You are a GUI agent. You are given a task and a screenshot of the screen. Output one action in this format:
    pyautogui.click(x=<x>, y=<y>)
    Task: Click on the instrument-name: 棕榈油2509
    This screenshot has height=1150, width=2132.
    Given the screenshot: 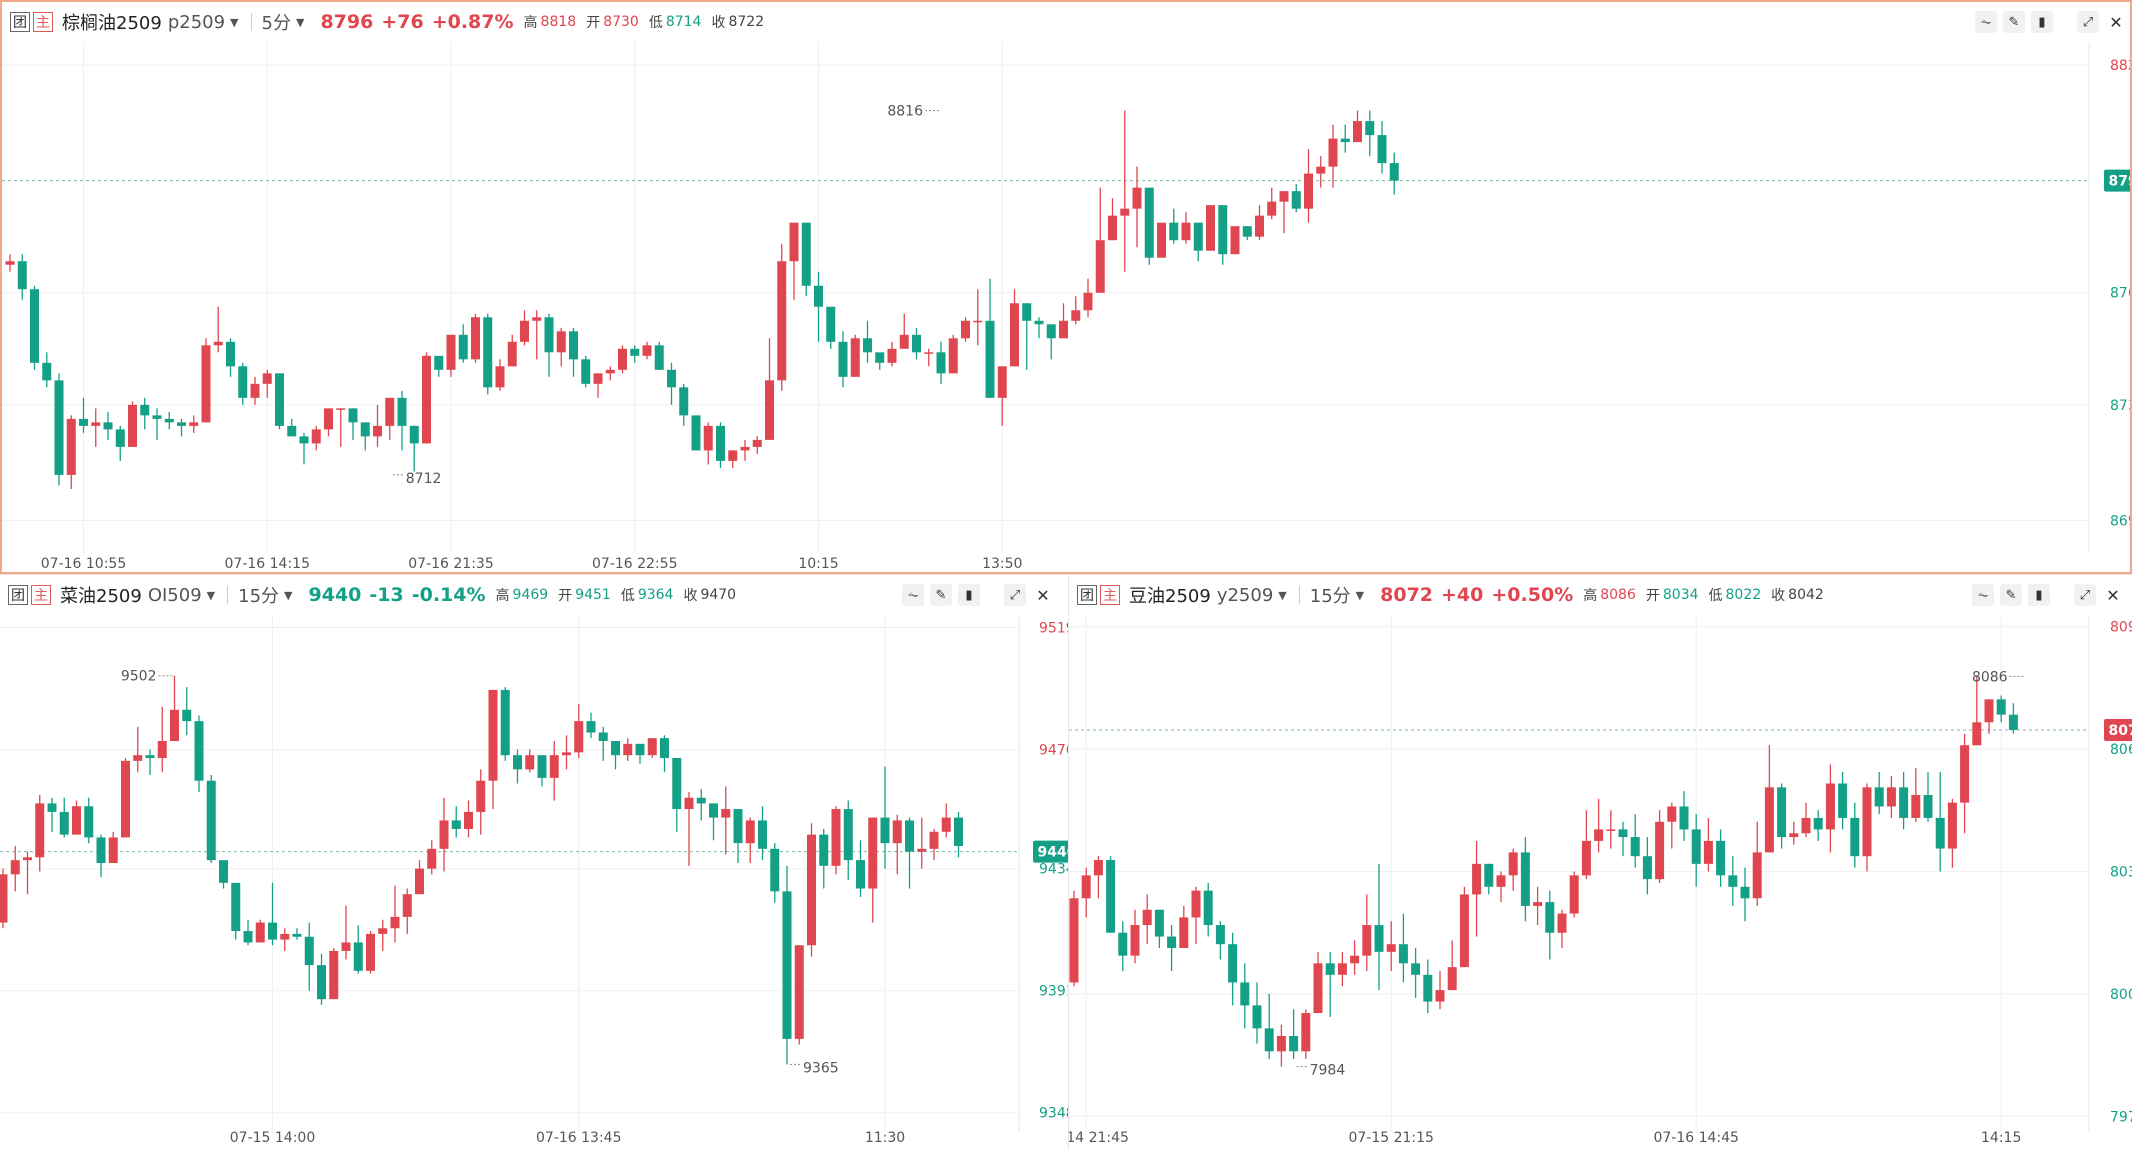 What is the action you would take?
    pyautogui.click(x=112, y=23)
    